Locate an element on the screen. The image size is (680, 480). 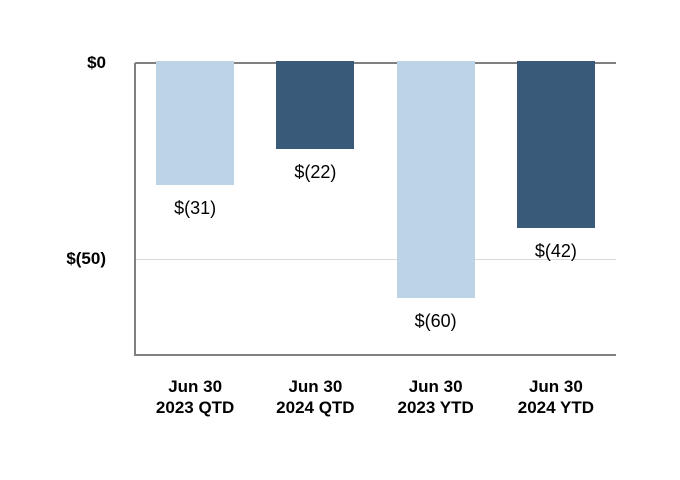
y-axis-tick-label: $0 is located at coordinates (96, 62).